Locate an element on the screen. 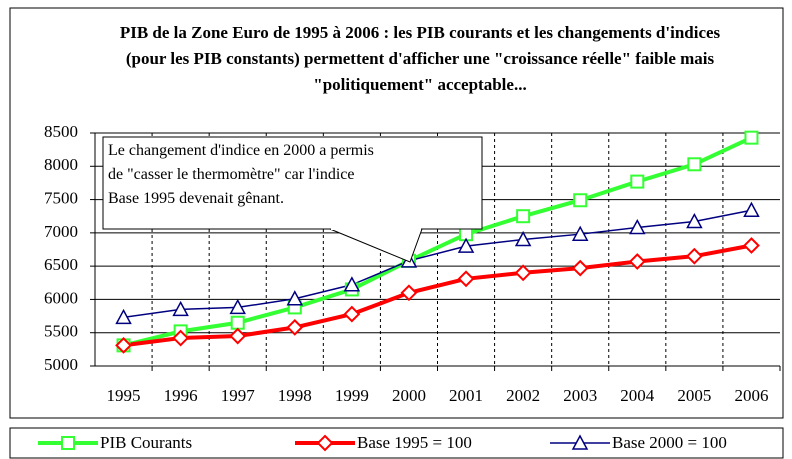 This screenshot has height=459, width=792. x-tick-label: 1999 is located at coordinates (352, 395).